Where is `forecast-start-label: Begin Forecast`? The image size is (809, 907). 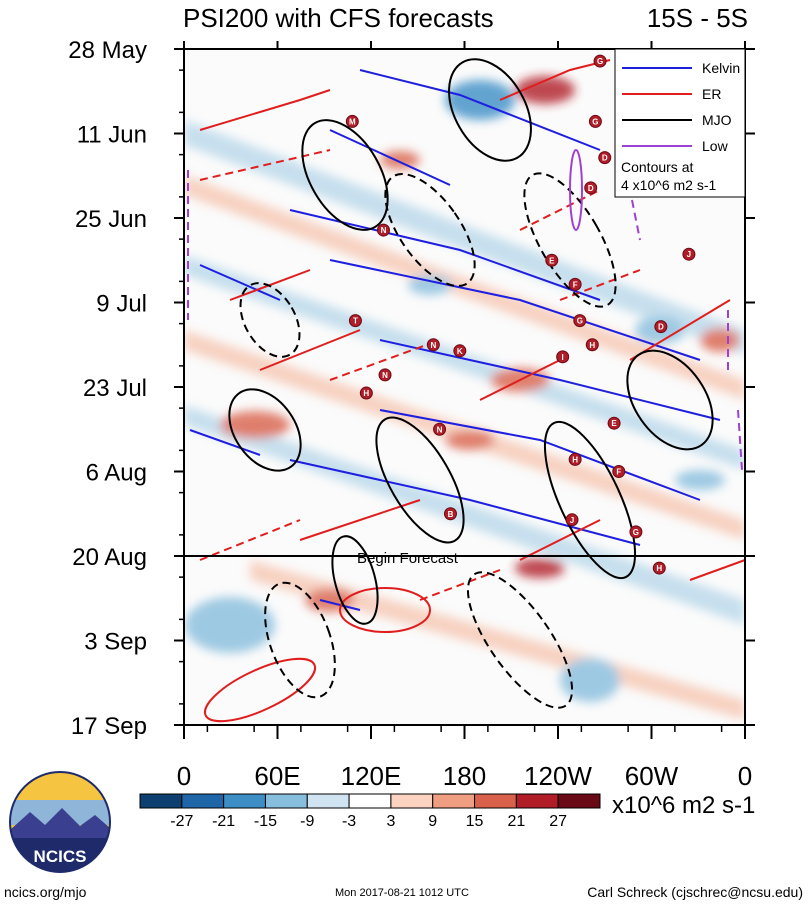
forecast-start-label: Begin Forecast is located at coordinates (408, 558).